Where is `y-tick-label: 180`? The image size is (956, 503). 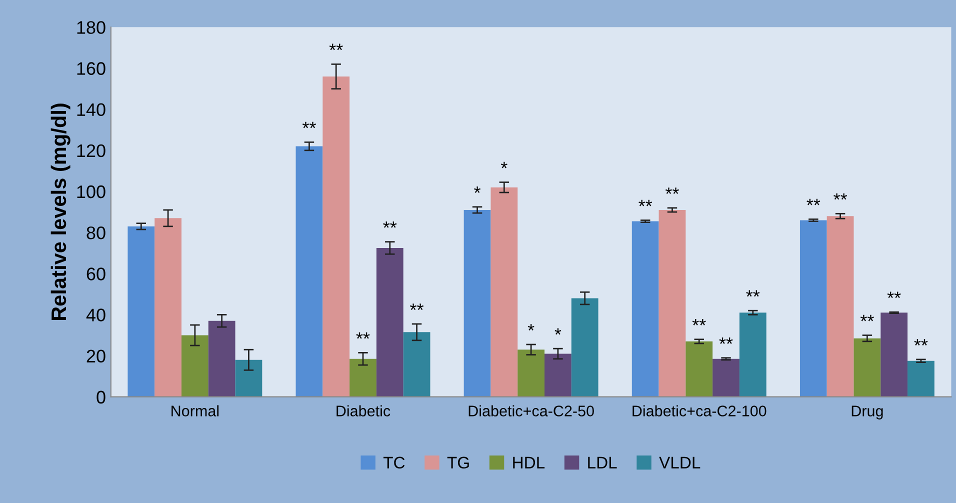
y-tick-label: 180 is located at coordinates (91, 27).